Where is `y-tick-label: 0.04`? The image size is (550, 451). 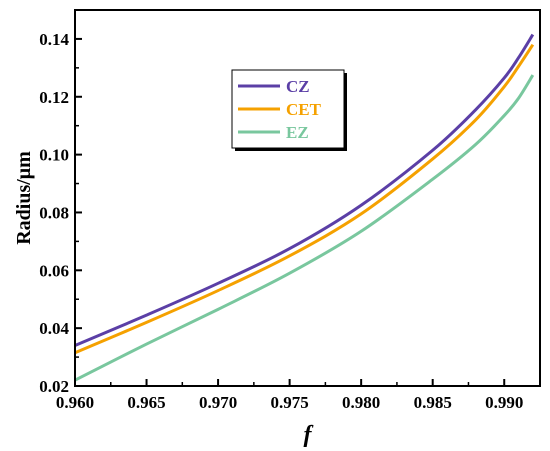
y-tick-label: 0.04 is located at coordinates (54, 328).